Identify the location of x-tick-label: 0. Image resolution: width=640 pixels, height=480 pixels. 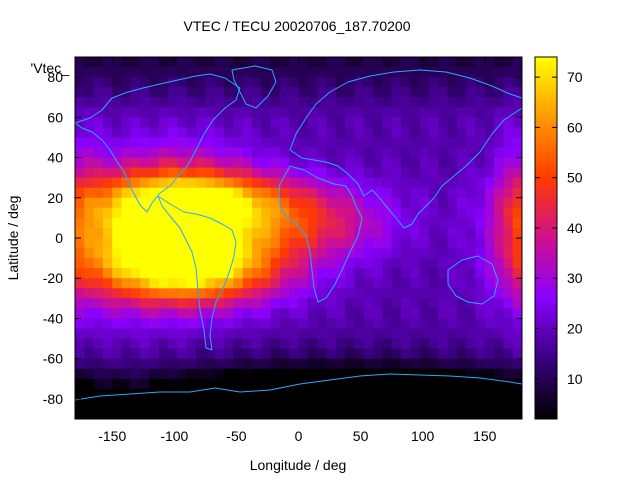
(299, 436).